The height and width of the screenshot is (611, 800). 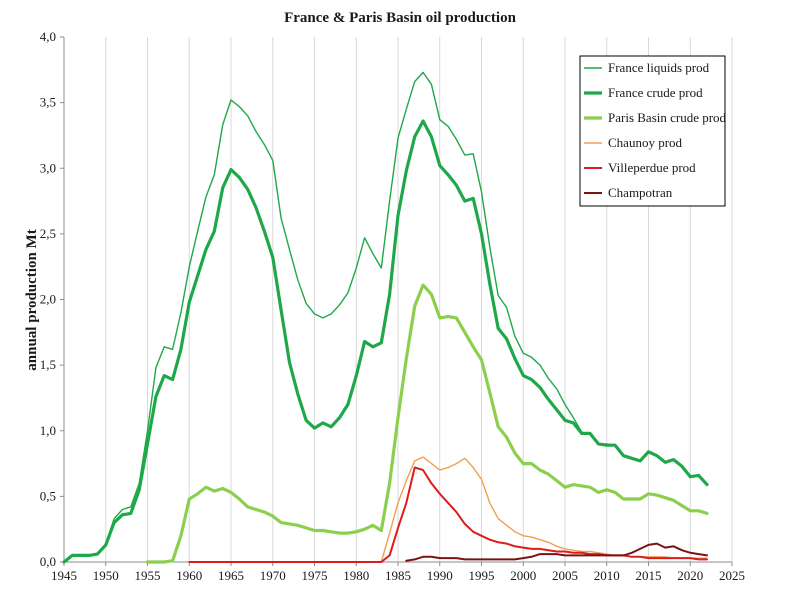 What do you see at coordinates (106, 575) in the screenshot?
I see `x-tick-label: 1950` at bounding box center [106, 575].